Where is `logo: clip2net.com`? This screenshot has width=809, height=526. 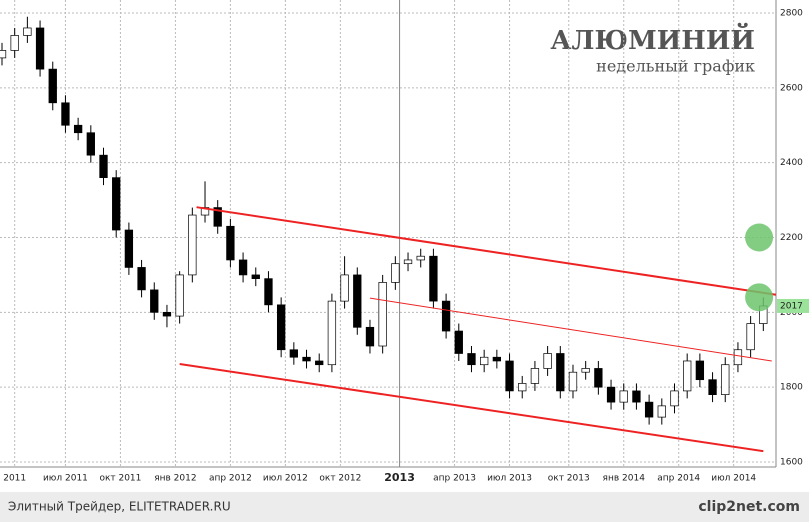 logo: clip2net.com is located at coordinates (749, 507).